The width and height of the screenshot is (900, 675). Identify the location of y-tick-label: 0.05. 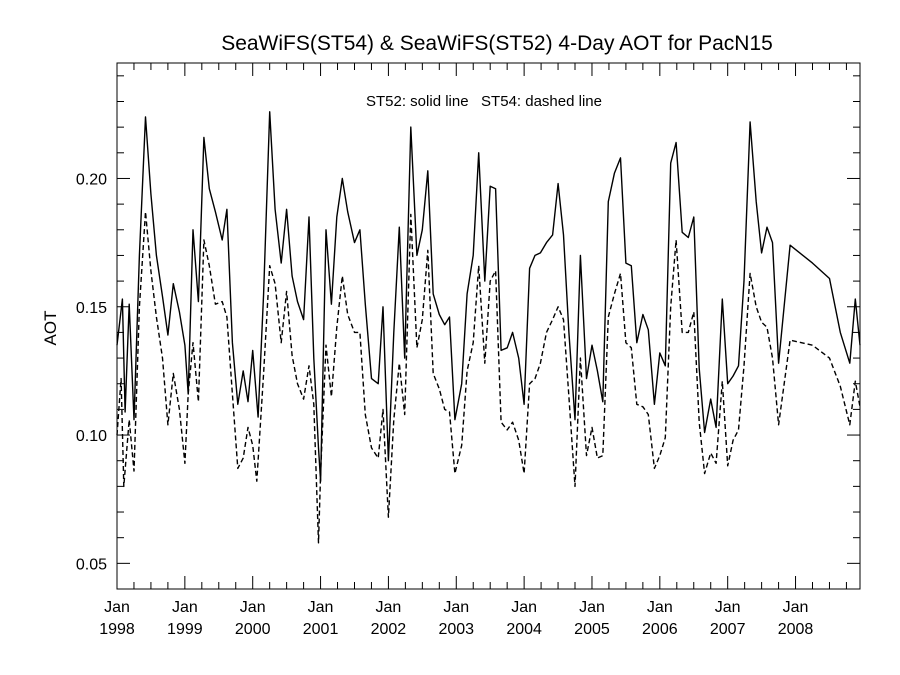
(91, 564).